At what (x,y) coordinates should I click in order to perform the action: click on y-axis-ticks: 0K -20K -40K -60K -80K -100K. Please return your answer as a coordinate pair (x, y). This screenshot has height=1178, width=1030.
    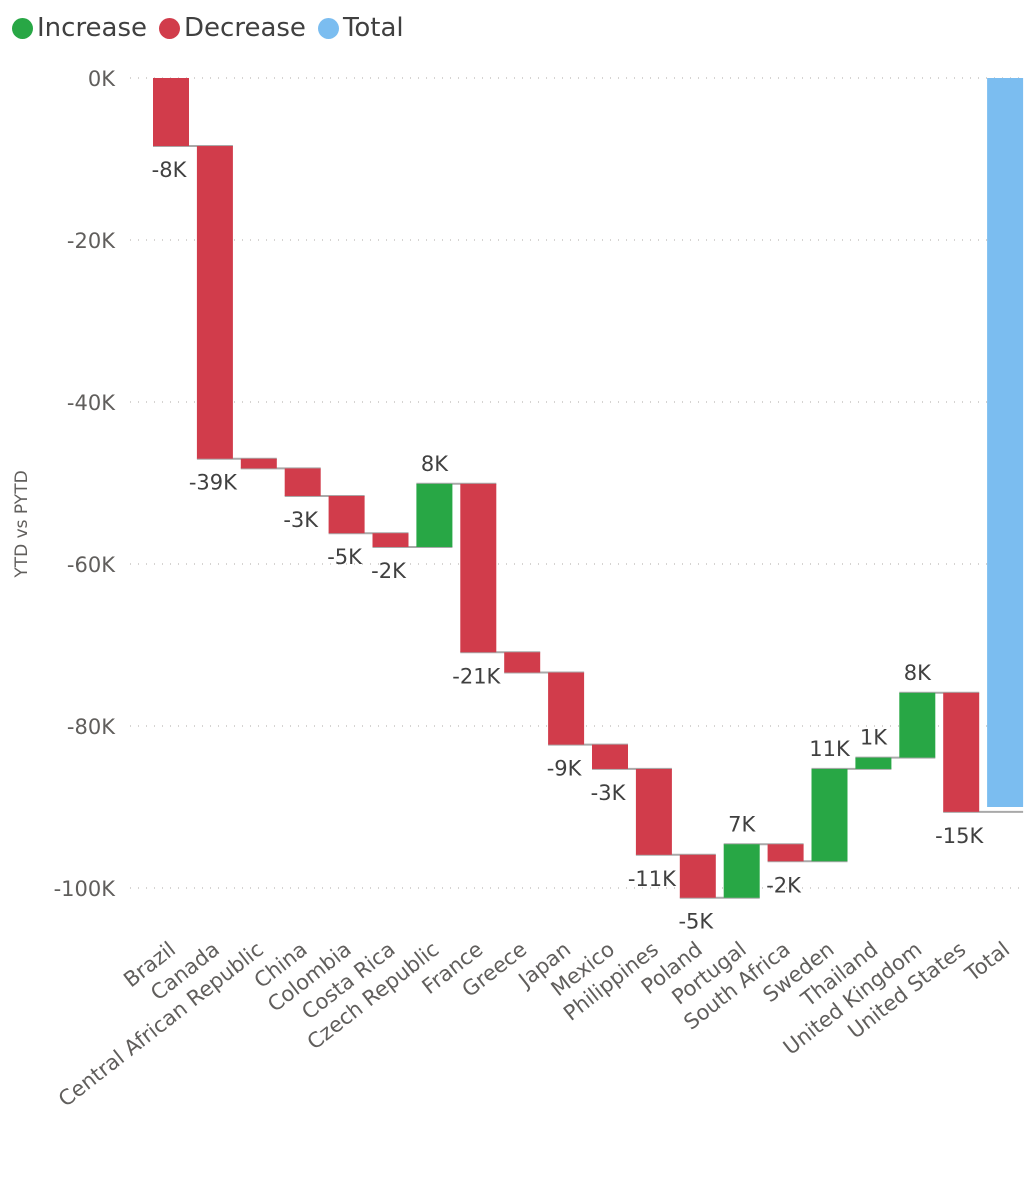
    Looking at the image, I should click on (85, 484).